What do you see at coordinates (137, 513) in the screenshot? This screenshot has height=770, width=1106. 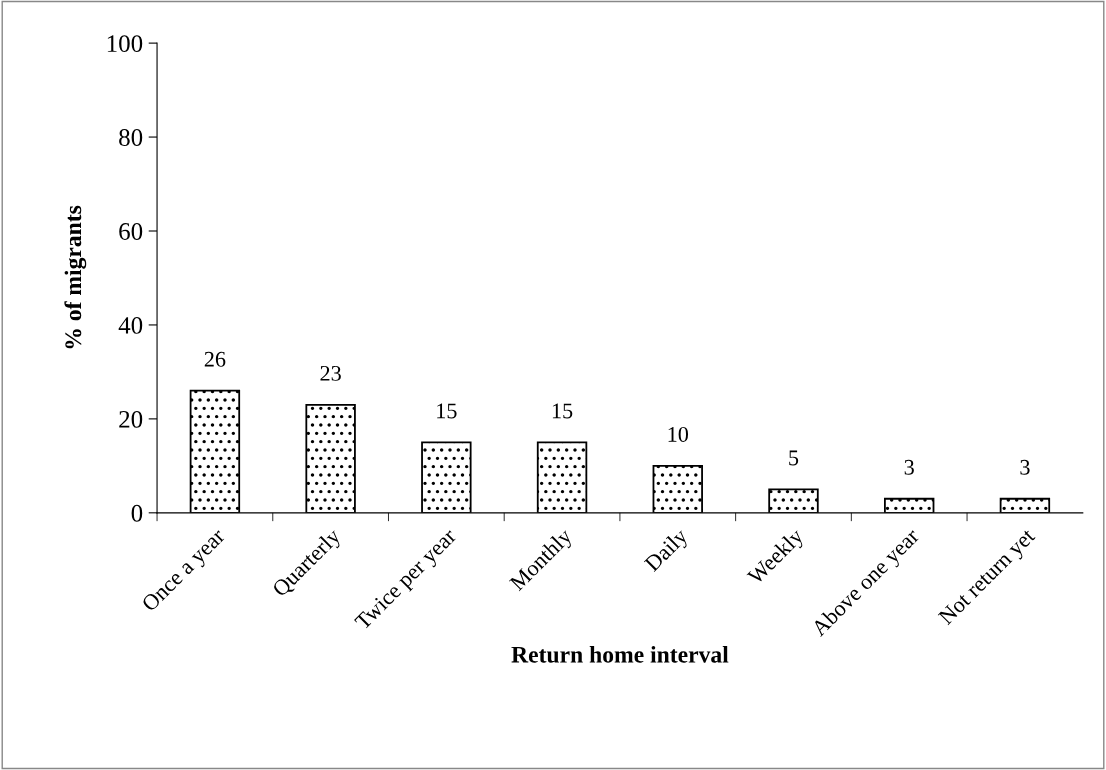 I see `y-tick-label: 0` at bounding box center [137, 513].